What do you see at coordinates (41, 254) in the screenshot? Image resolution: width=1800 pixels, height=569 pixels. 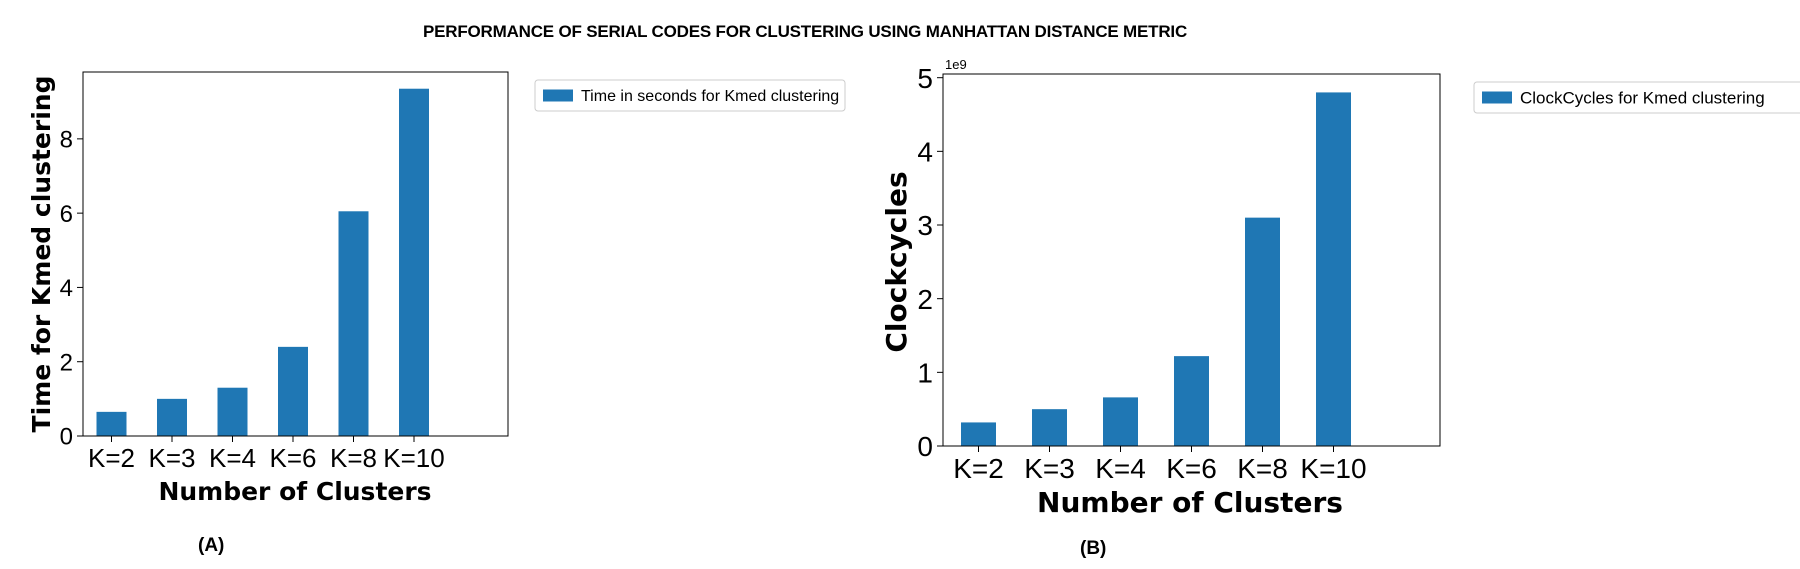 I see `y-axis-title: Time for Kmed clustering` at bounding box center [41, 254].